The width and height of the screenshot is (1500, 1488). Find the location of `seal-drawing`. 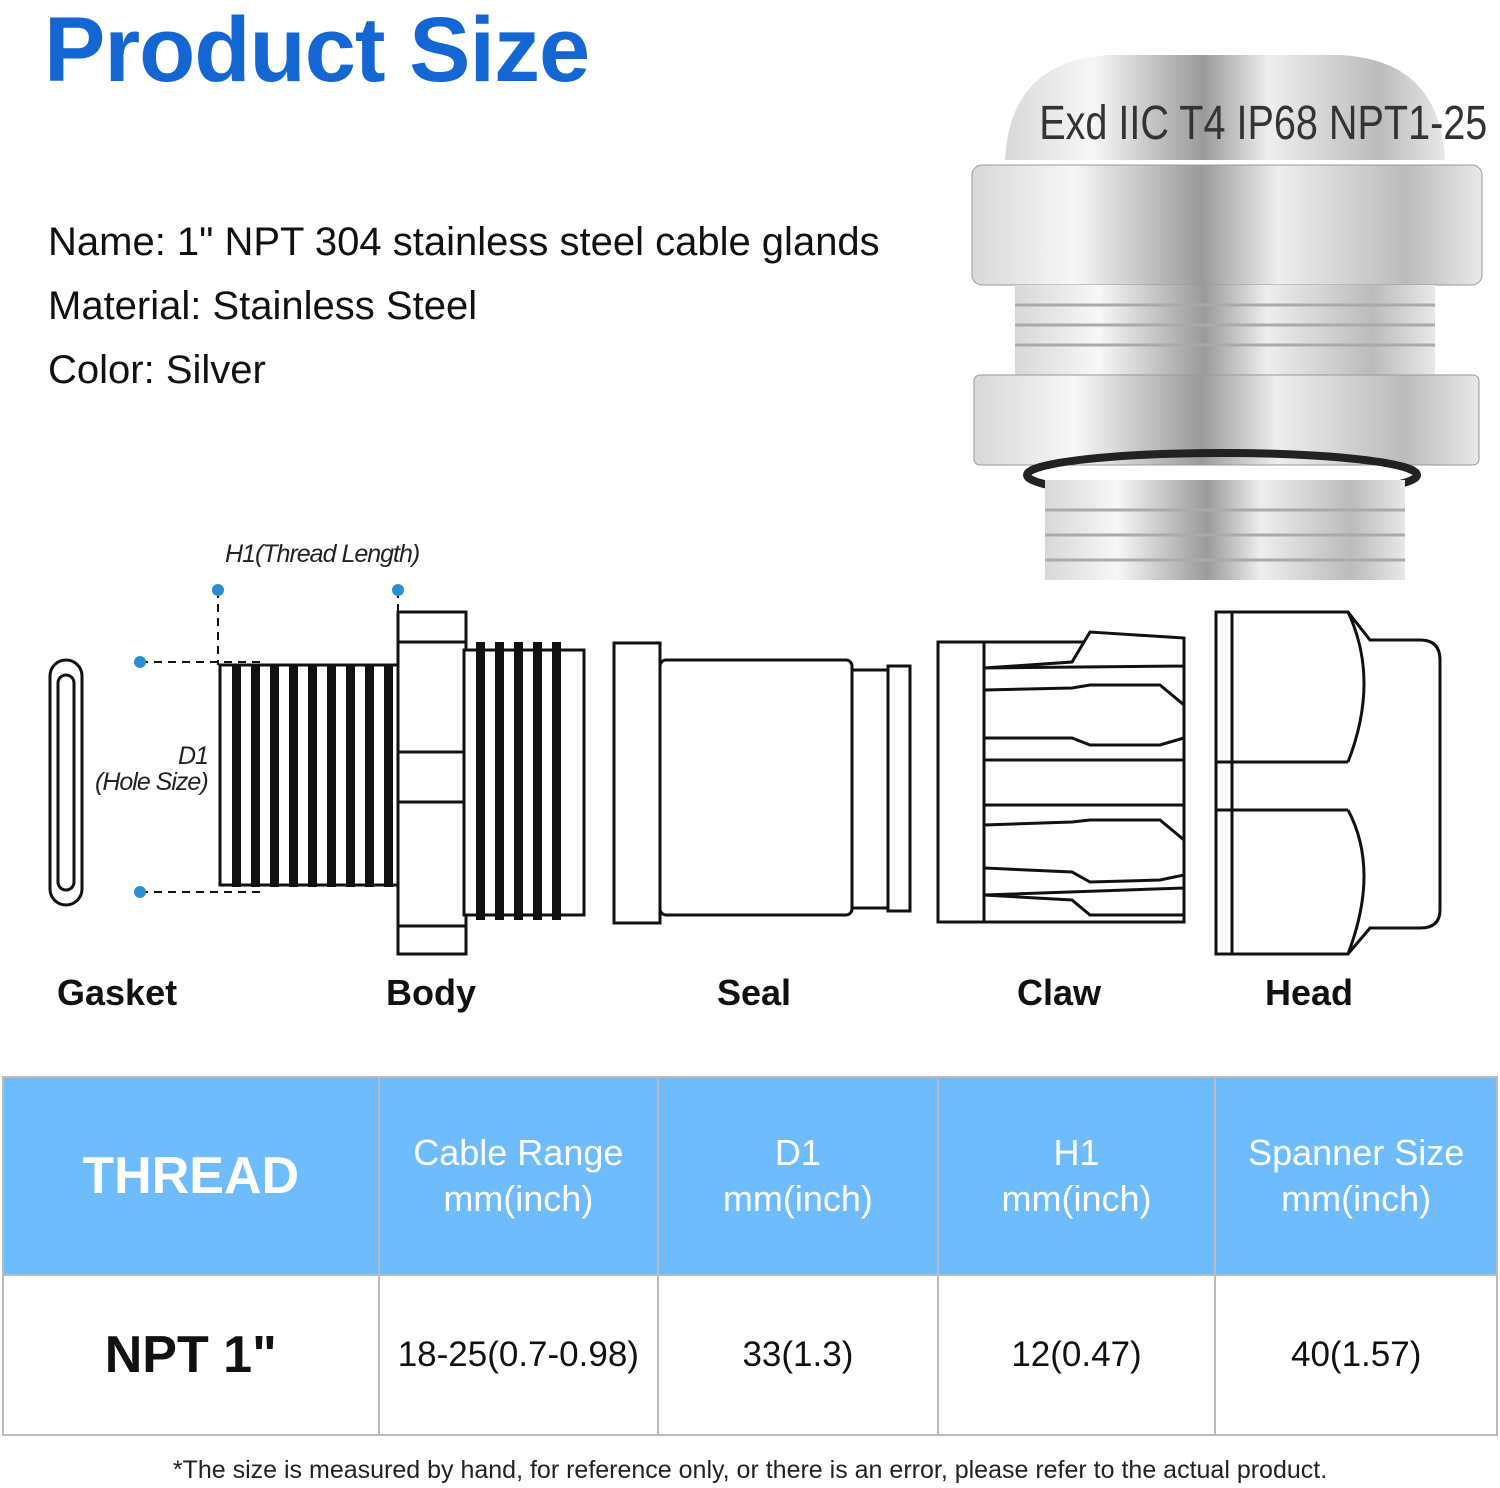

seal-drawing is located at coordinates (762, 783).